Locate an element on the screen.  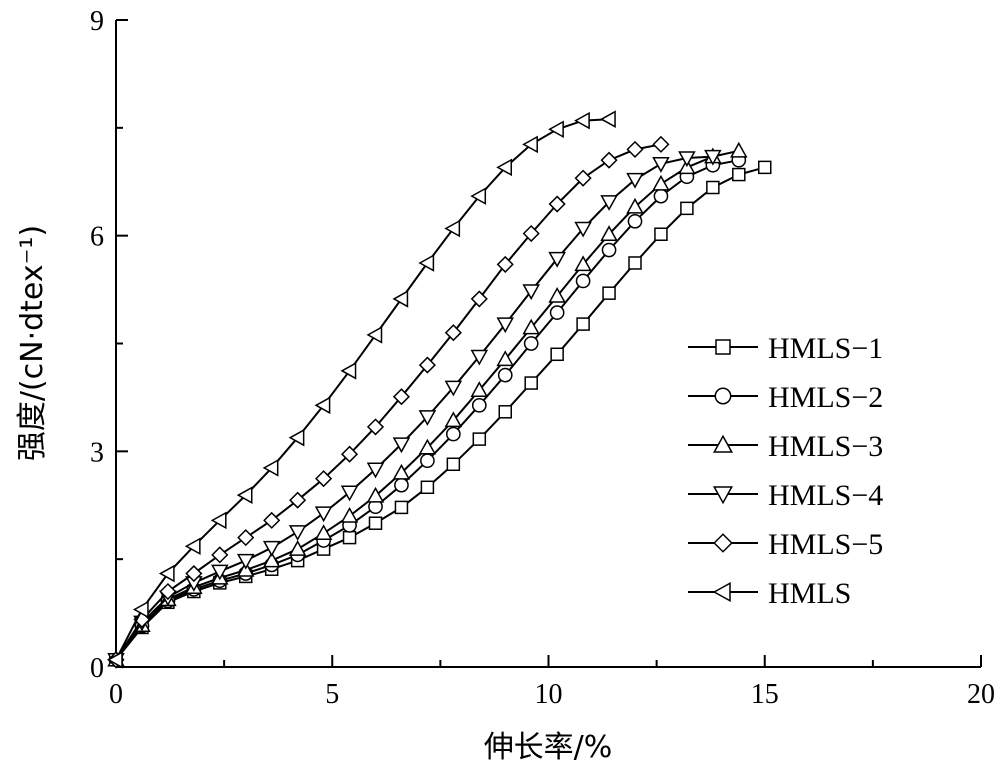
x-tick-label: 15 is located at coordinates (765, 694).